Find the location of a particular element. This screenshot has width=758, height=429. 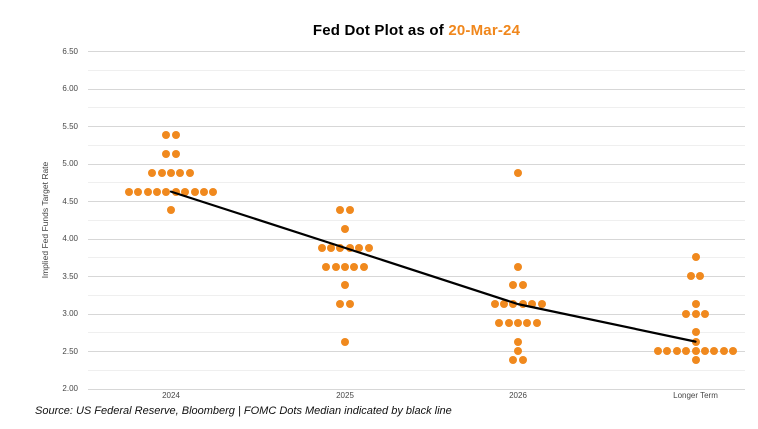

y-tick-label: 2.00 is located at coordinates (70, 388).